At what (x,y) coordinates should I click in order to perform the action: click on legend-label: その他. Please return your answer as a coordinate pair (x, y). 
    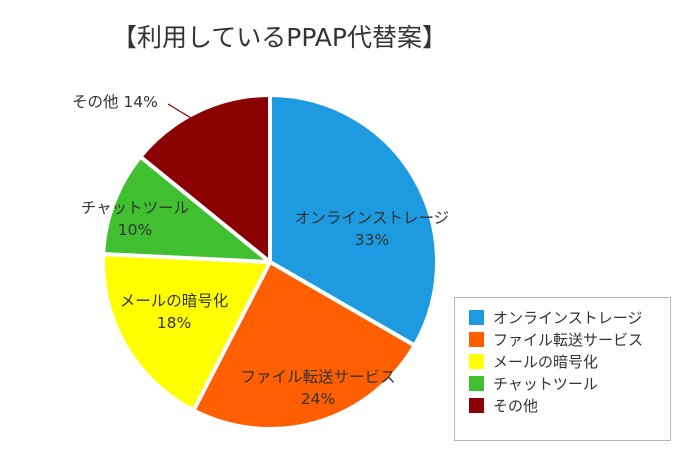
    Looking at the image, I should click on (516, 405).